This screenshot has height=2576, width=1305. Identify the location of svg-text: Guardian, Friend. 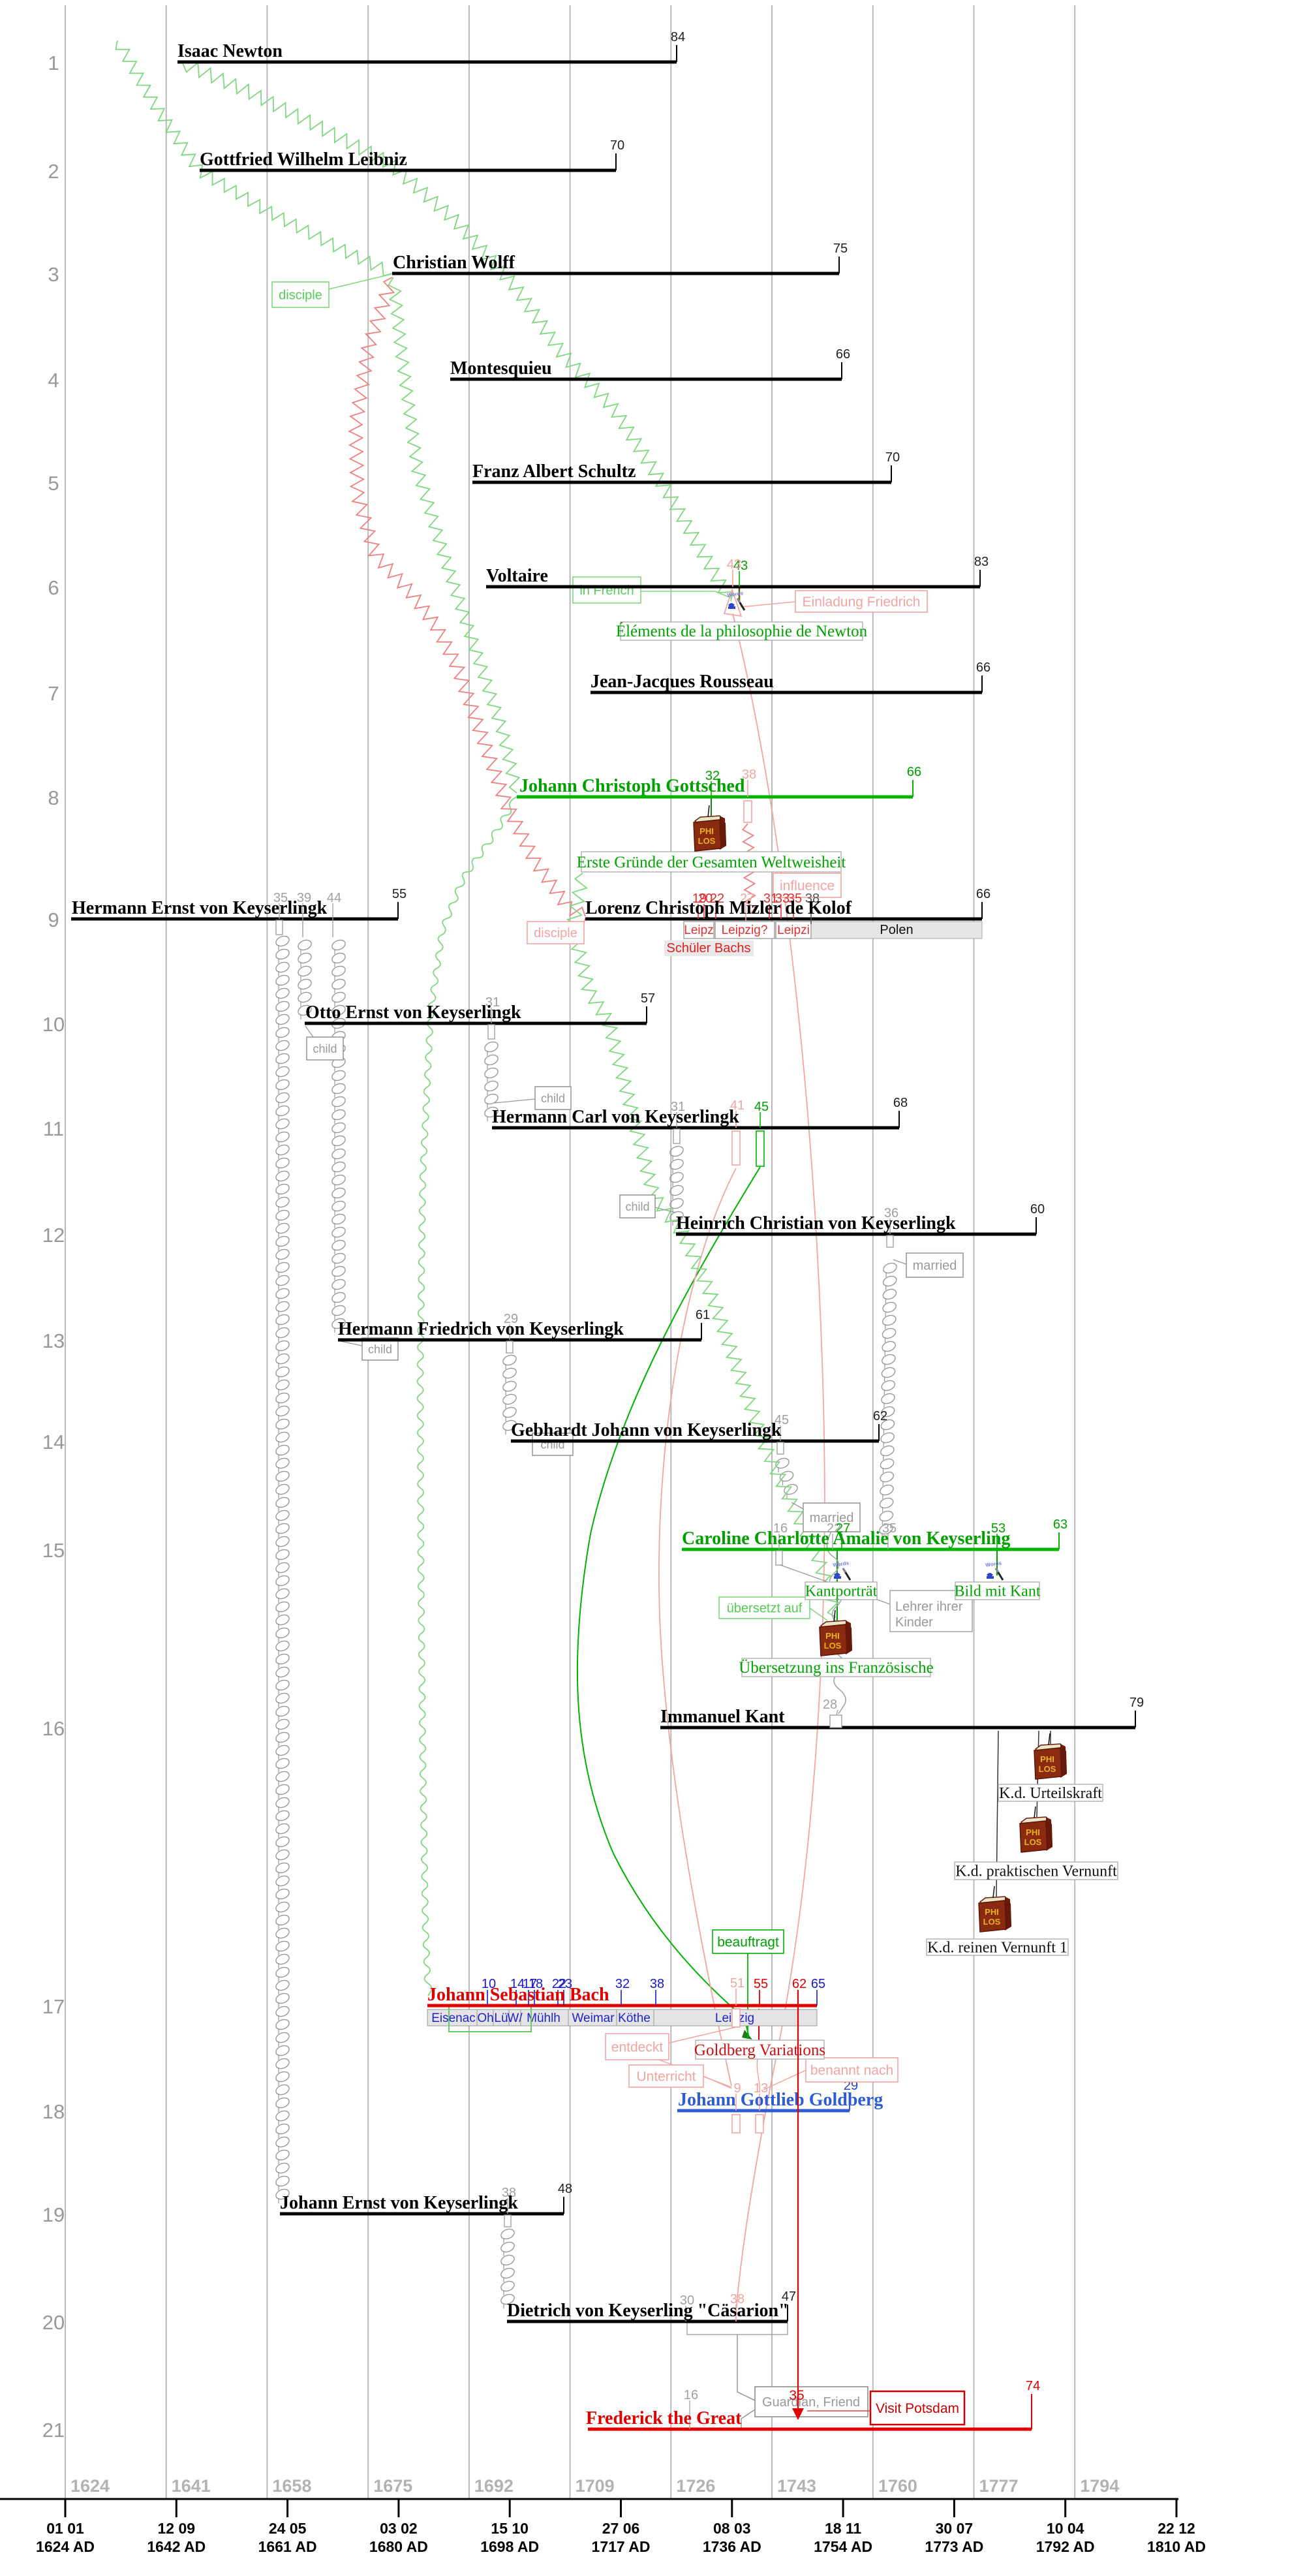
(811, 2402).